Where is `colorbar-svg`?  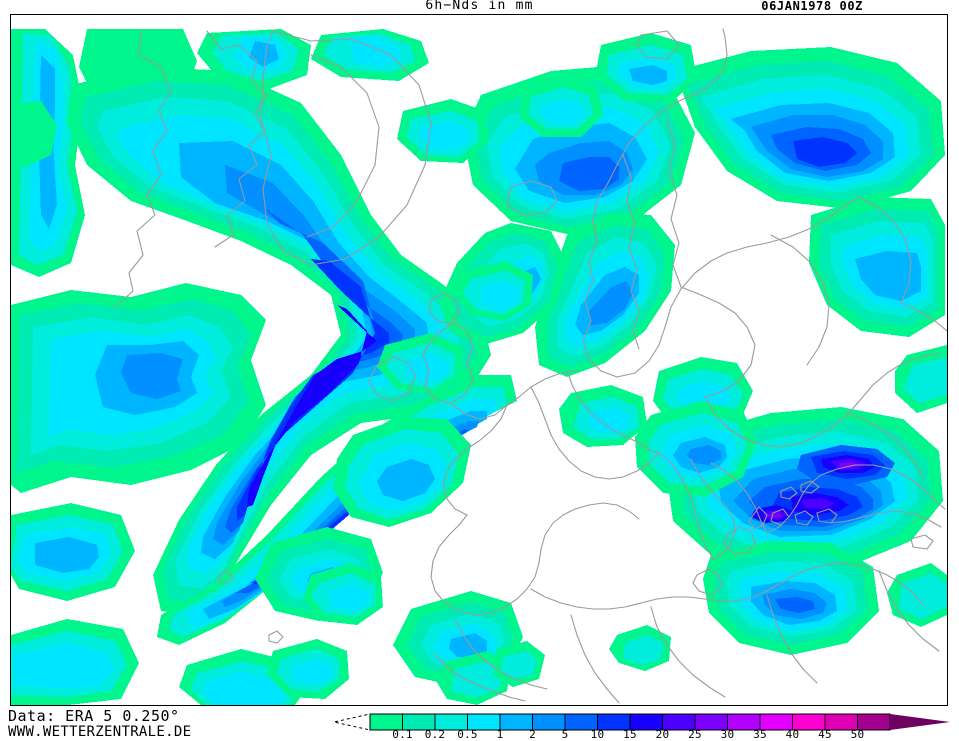
colorbar-svg is located at coordinates (641, 722).